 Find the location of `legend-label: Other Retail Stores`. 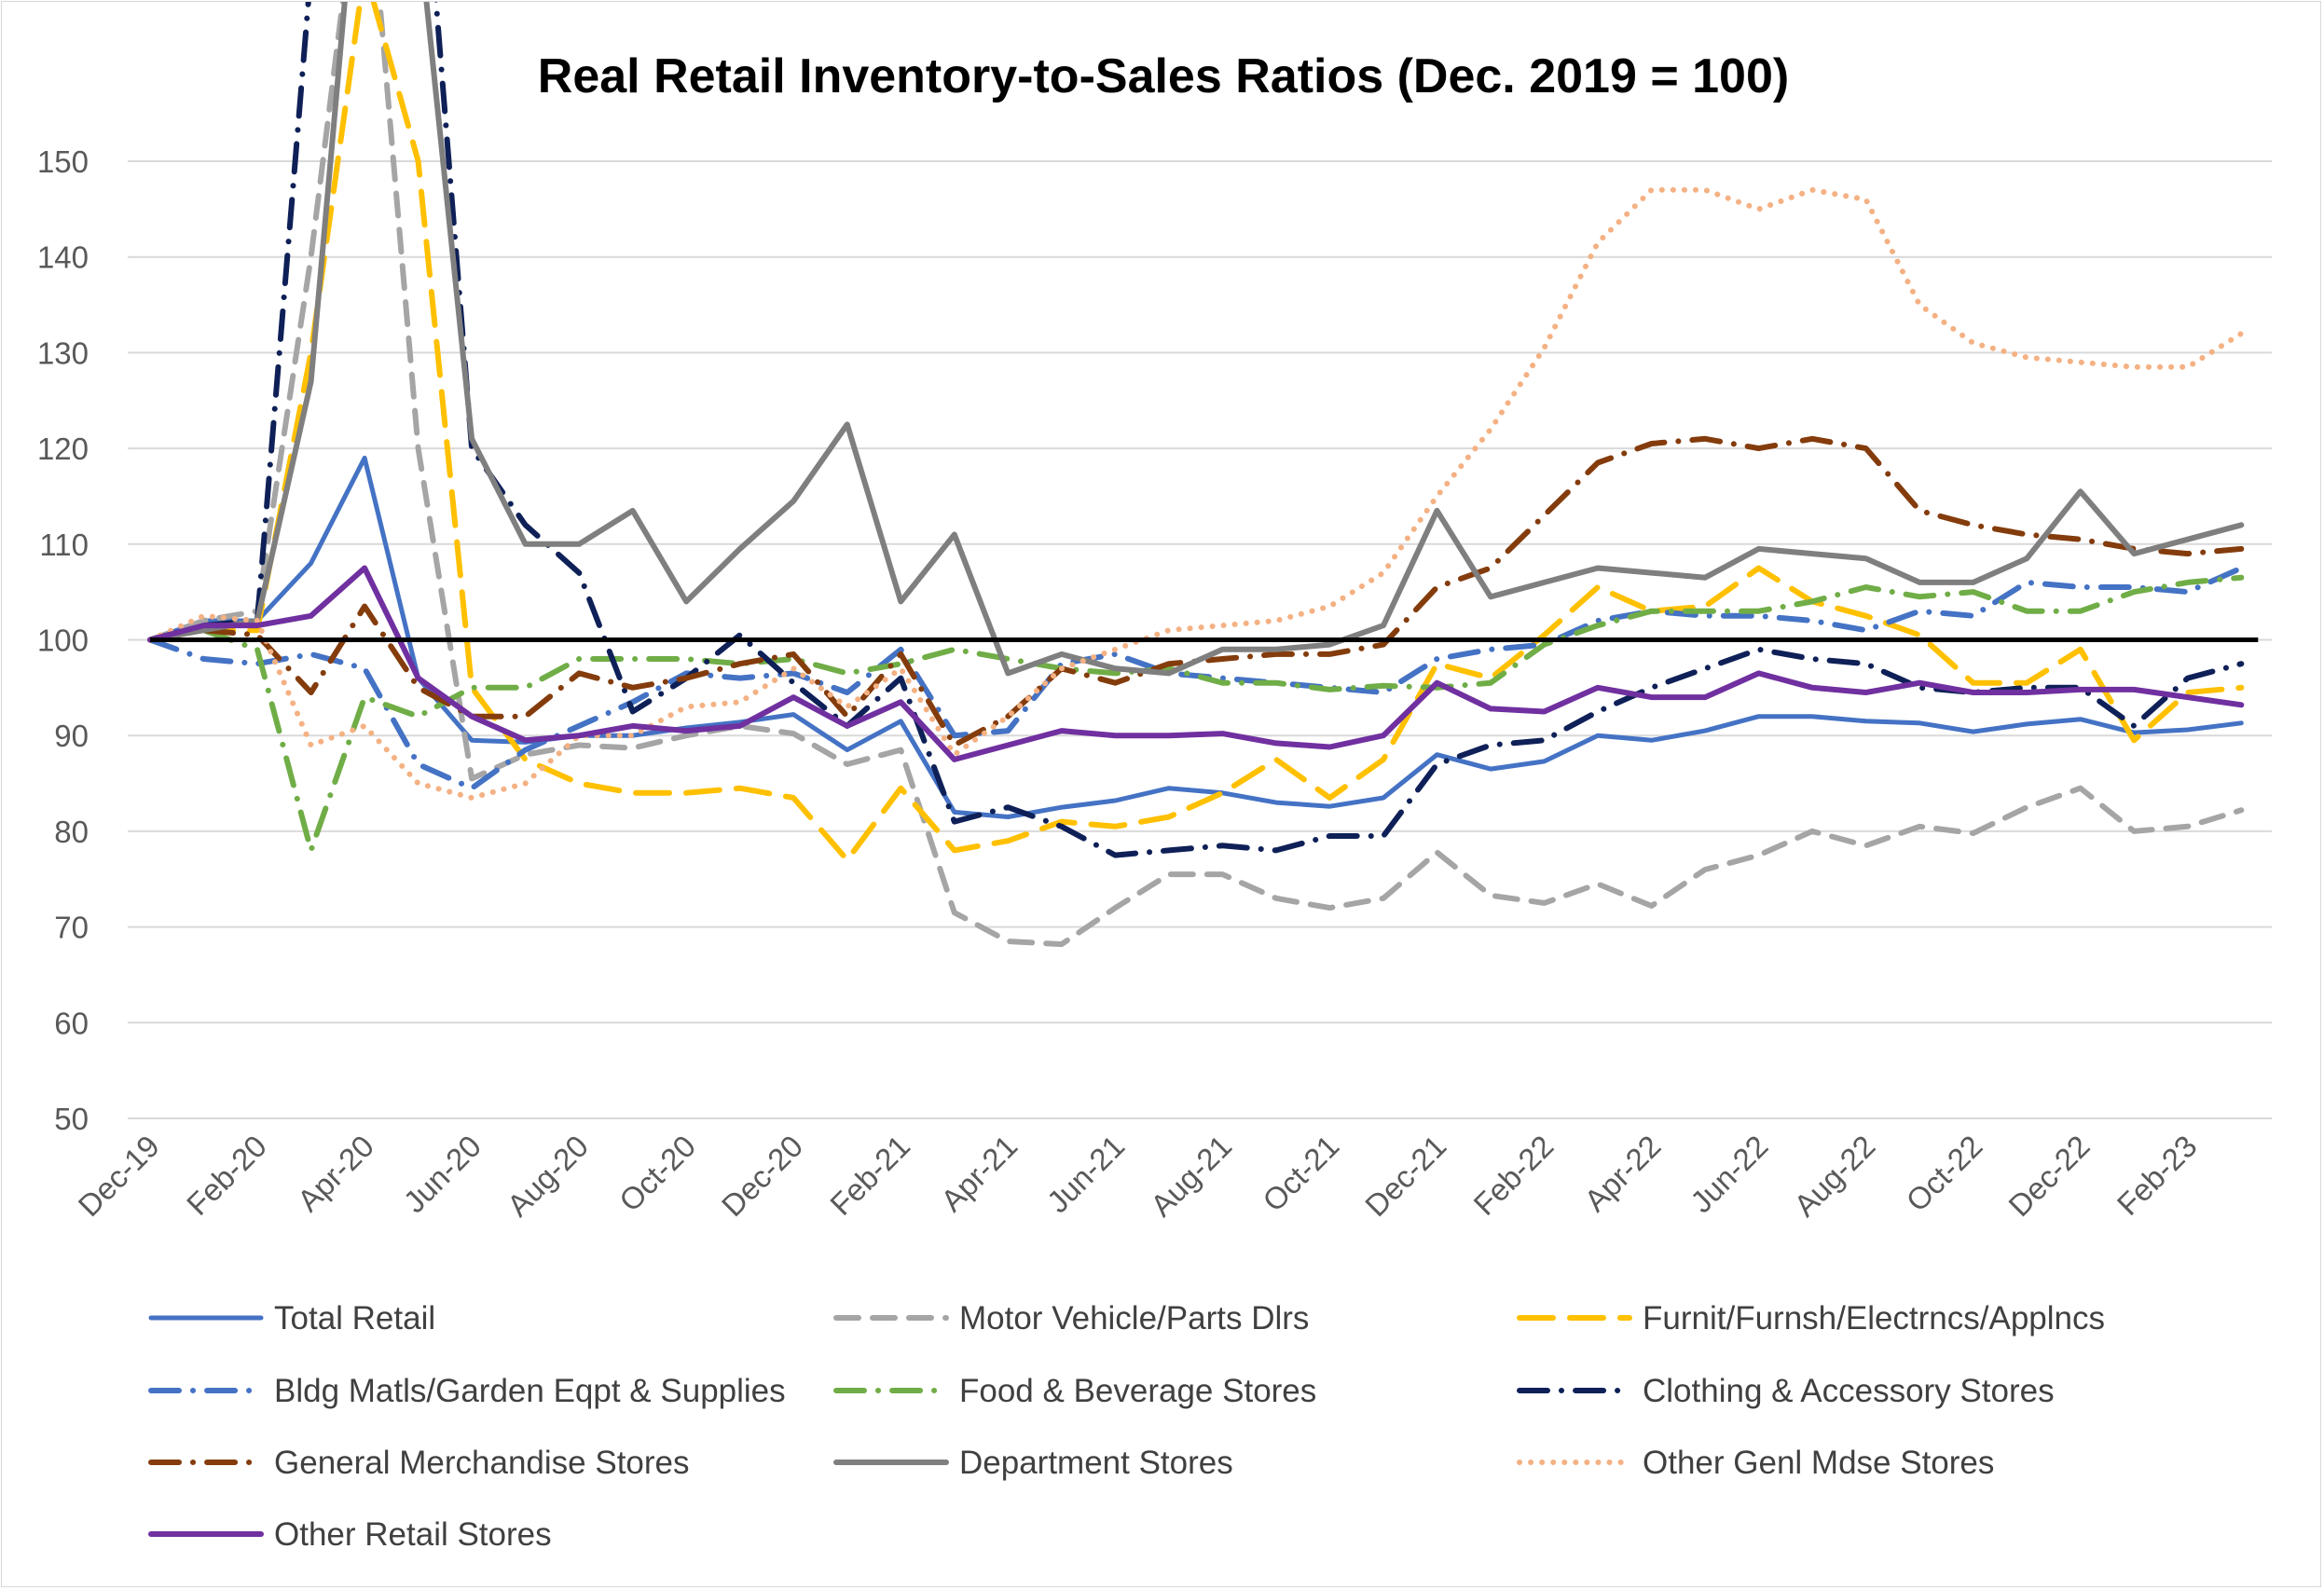

legend-label: Other Retail Stores is located at coordinates (413, 1534).